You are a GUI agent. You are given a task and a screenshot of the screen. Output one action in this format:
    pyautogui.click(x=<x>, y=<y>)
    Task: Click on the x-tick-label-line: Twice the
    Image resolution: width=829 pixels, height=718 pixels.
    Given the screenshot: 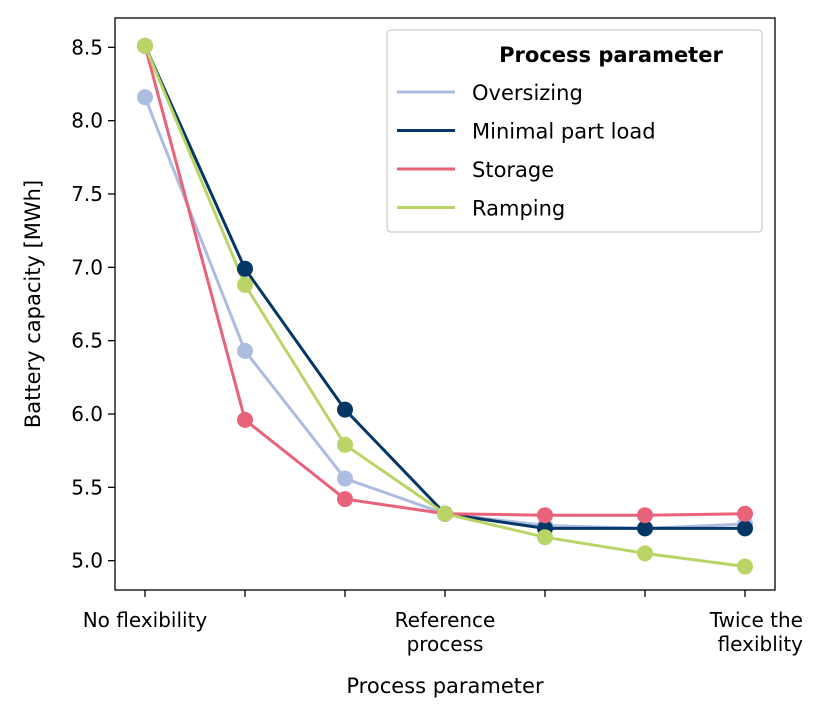 What is the action you would take?
    pyautogui.click(x=756, y=620)
    